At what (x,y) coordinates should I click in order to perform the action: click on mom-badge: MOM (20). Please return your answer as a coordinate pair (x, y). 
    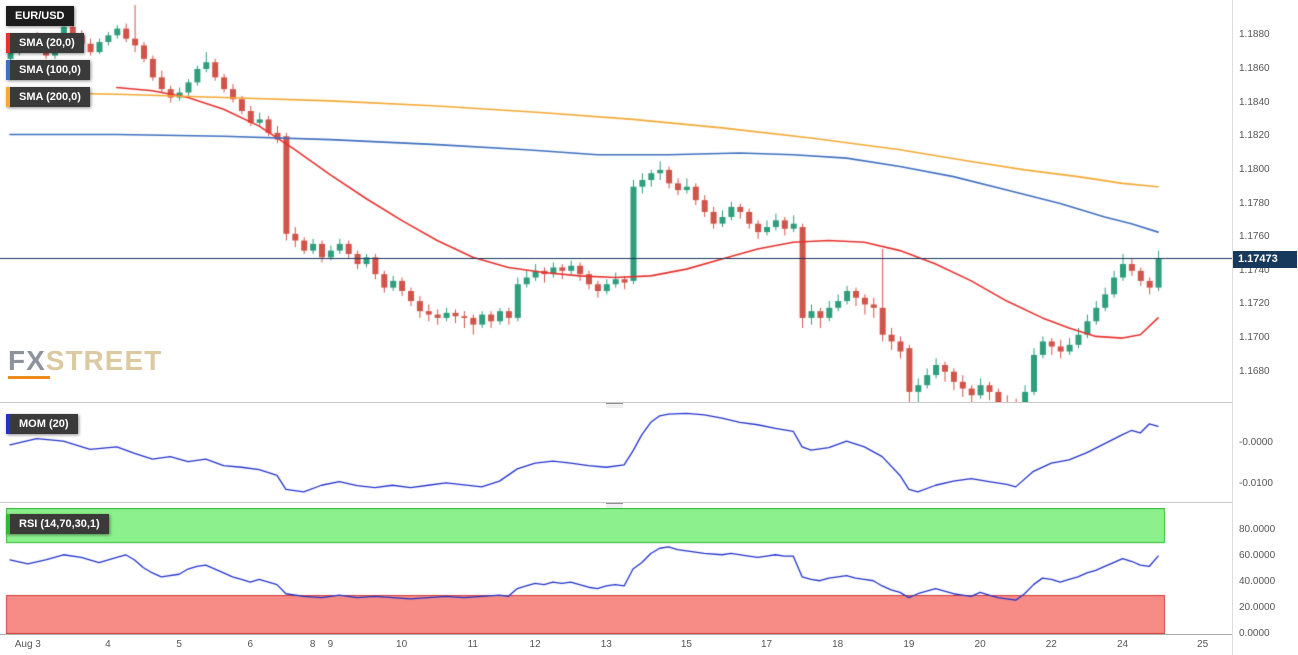
    Looking at the image, I should click on (42, 424).